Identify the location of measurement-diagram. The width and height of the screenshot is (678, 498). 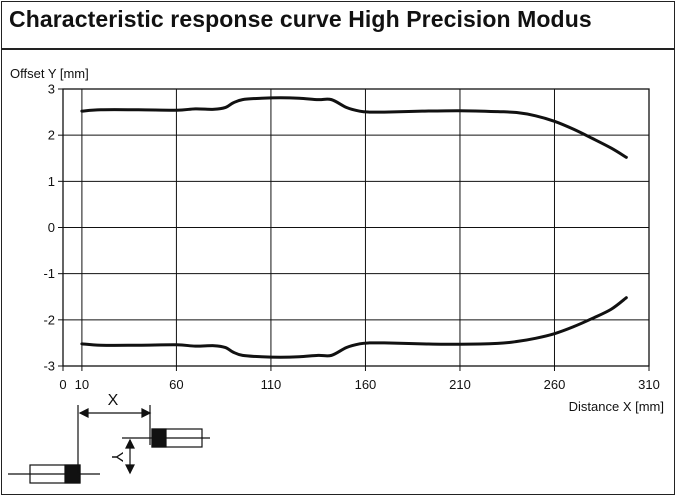
(109, 444).